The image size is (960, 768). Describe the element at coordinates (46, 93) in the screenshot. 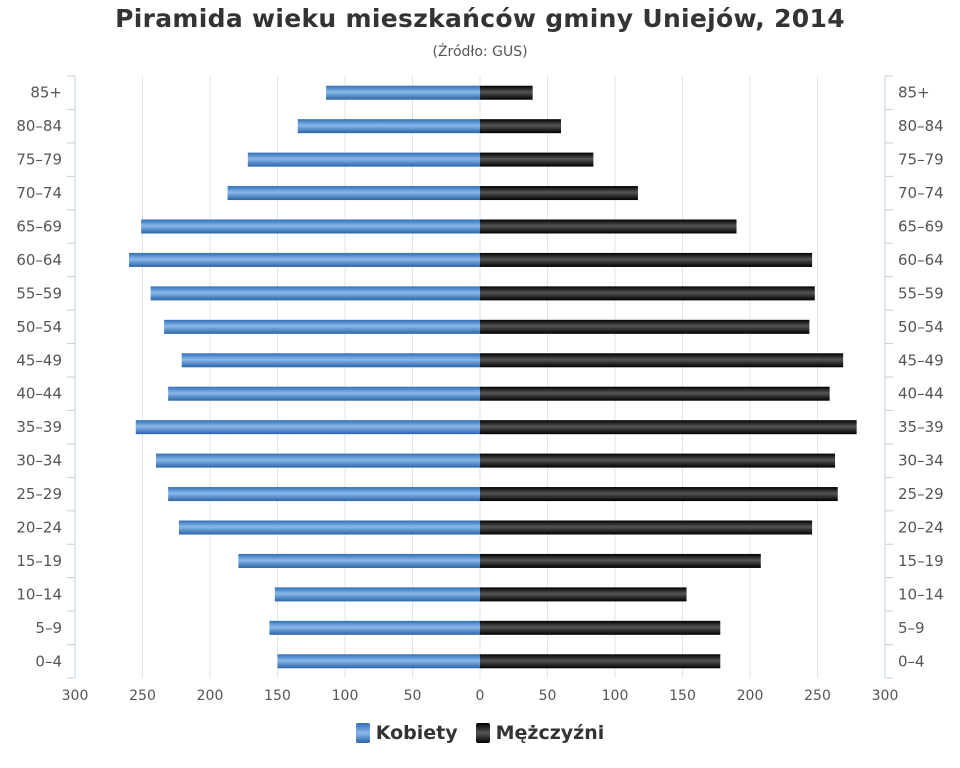

I see `category-label-left: 85+` at that location.